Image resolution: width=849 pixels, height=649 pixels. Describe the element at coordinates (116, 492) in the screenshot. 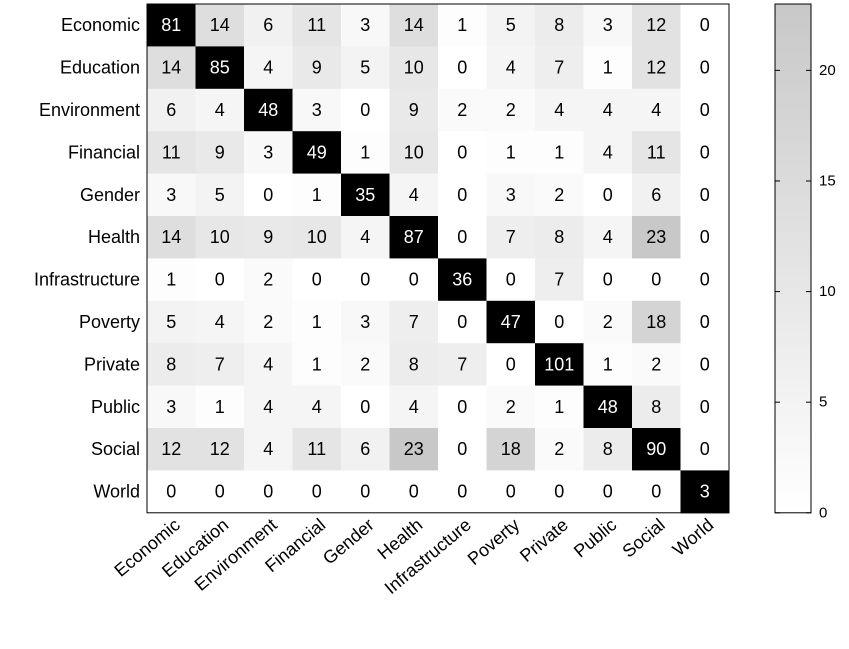

I see `row-label: World` at that location.